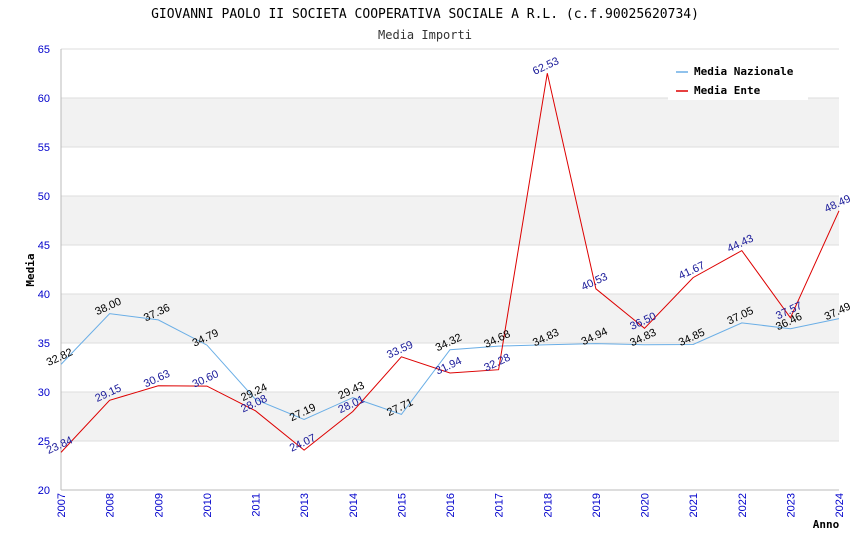  Describe the element at coordinates (402, 505) in the screenshot. I see `x-tick-label: 2015` at that location.